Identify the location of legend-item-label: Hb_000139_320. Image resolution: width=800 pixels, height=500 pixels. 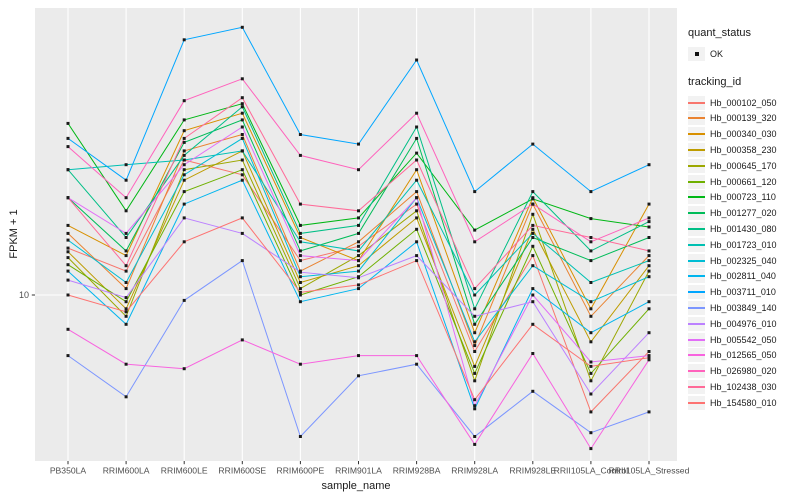
(743, 118).